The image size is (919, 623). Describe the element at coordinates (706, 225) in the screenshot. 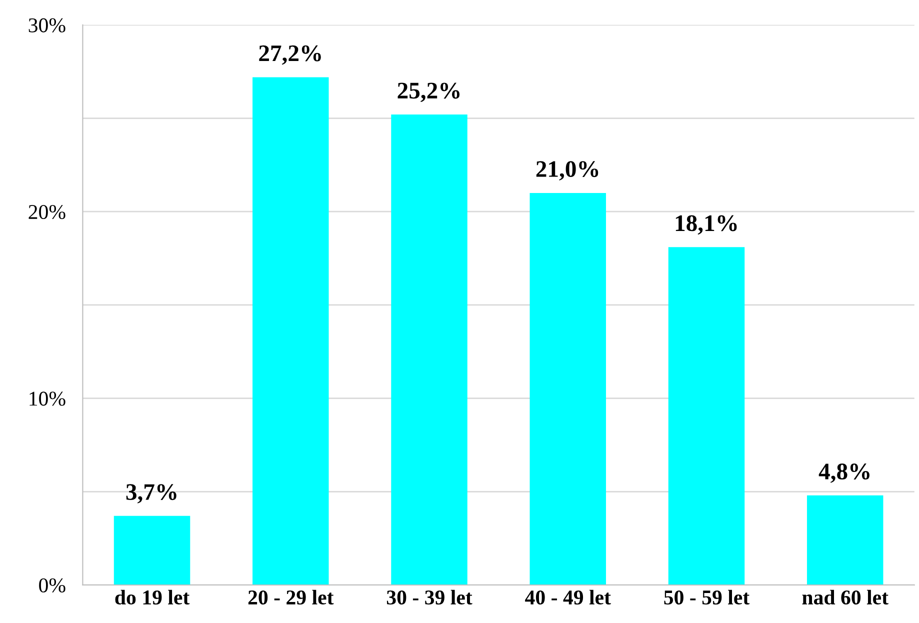

I see `data-label: 18,1%` at that location.